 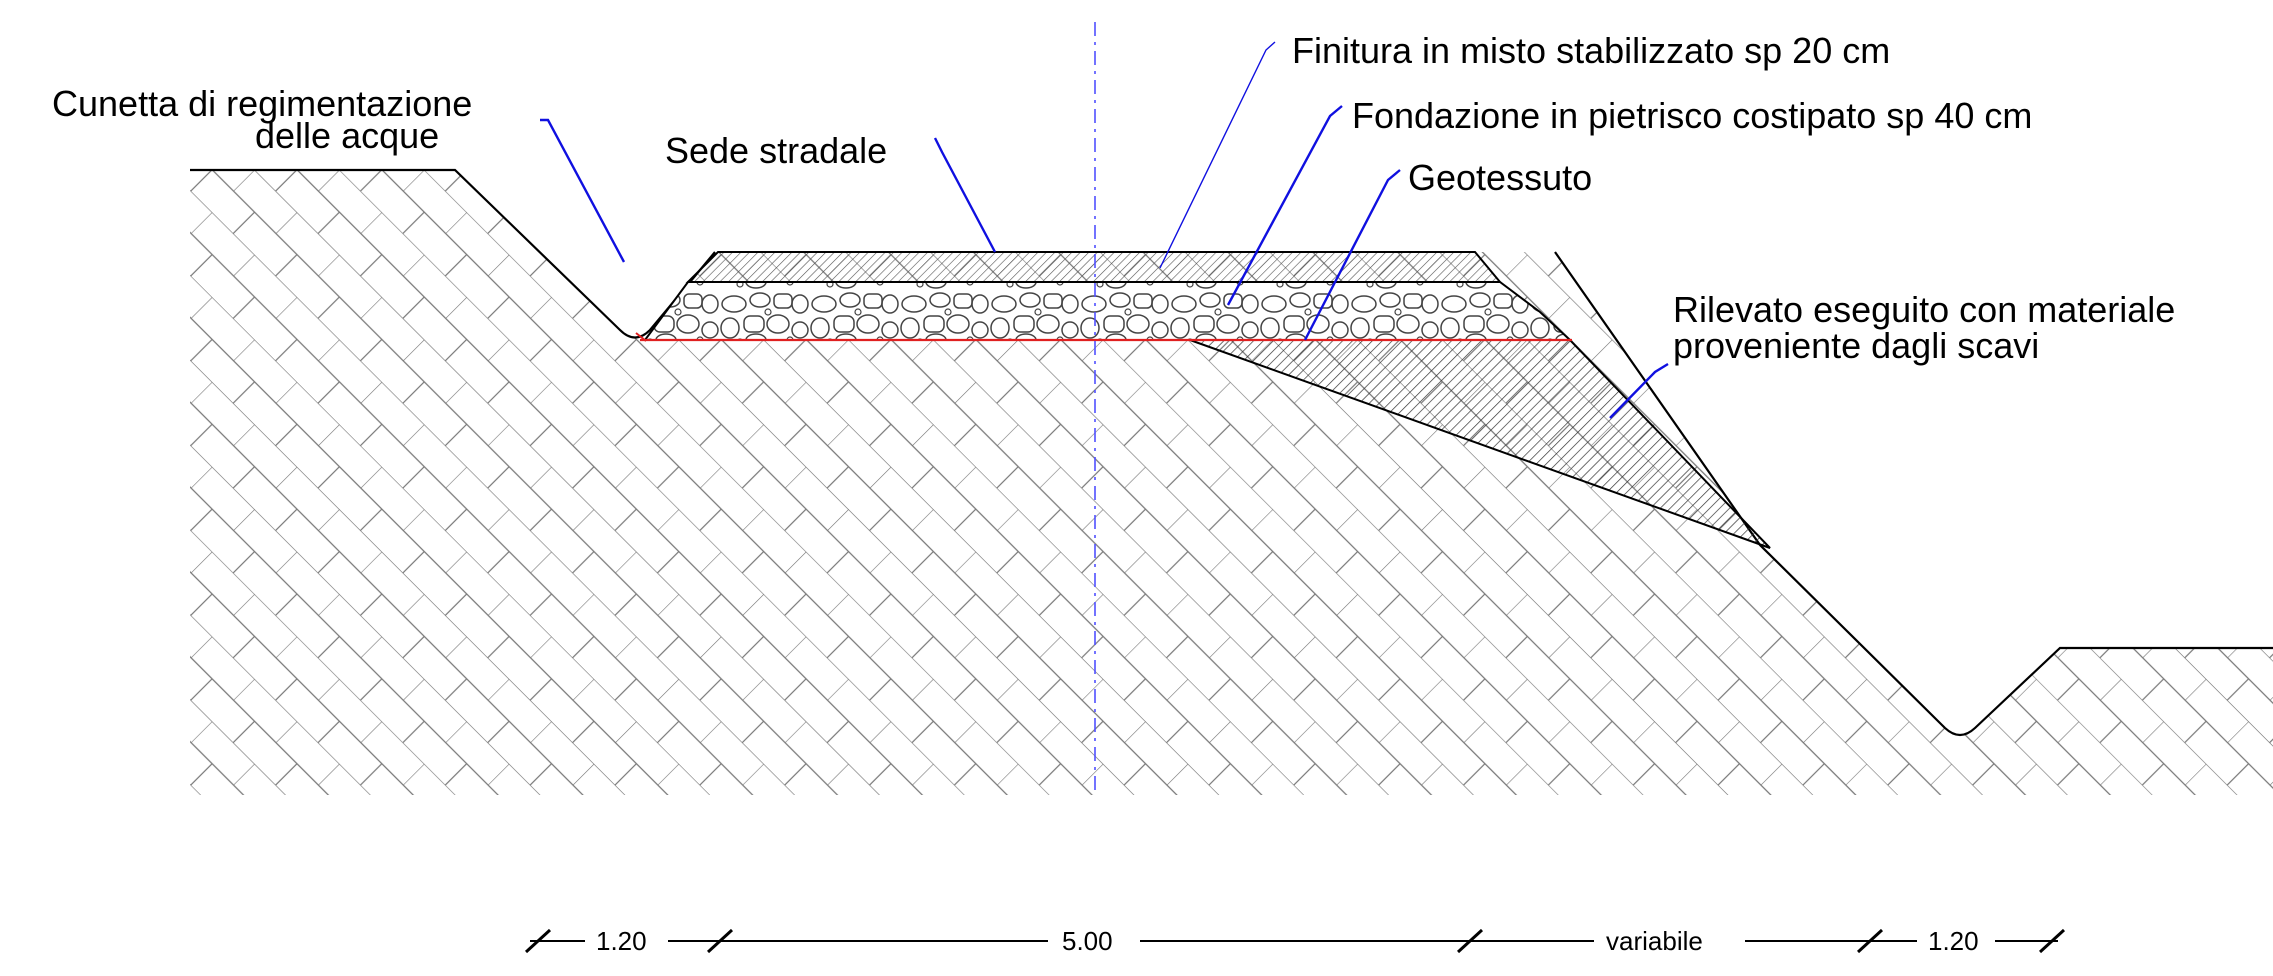 I want to click on label-rilevato-line1: Rilevato eseguito con materiale, so click(x=1924, y=309).